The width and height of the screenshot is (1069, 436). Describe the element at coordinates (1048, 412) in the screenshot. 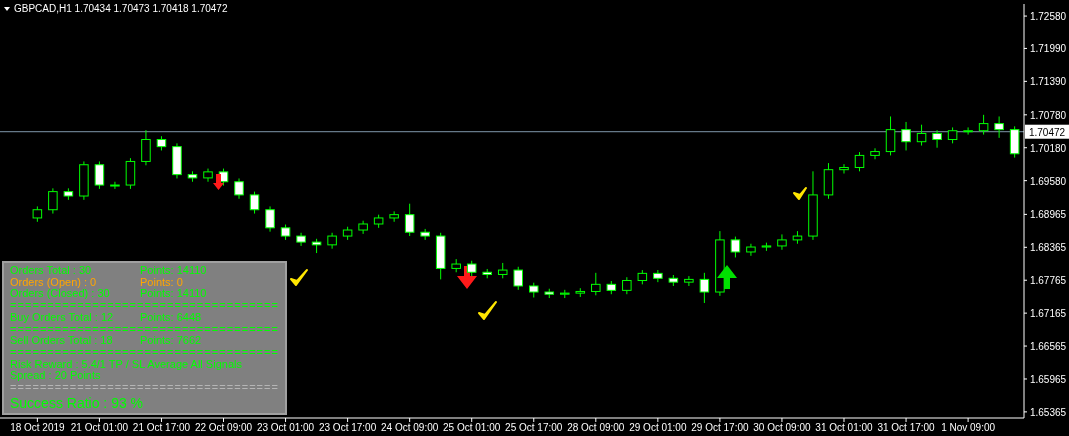

I see `y-tick-label: 1.65365` at that location.